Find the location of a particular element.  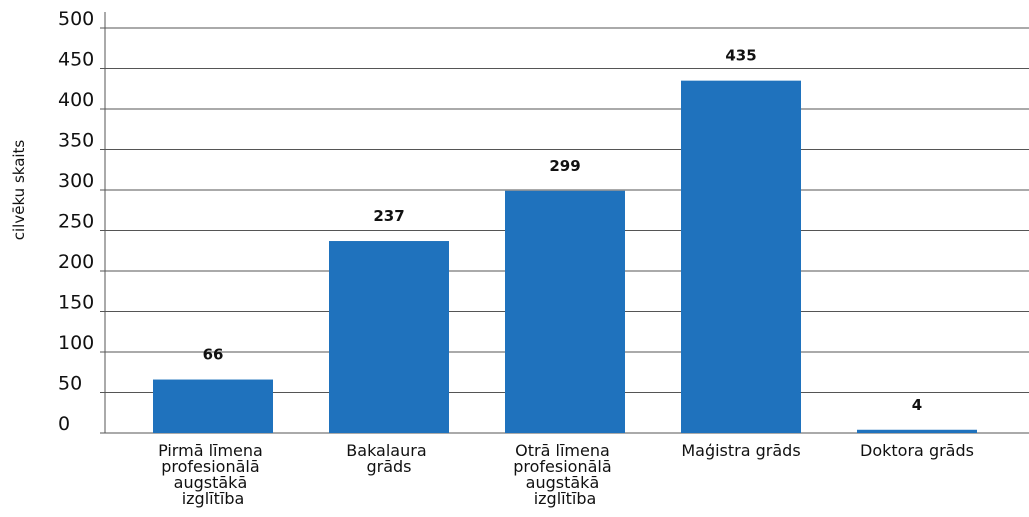

y-tick-label: 350 is located at coordinates (76, 141).